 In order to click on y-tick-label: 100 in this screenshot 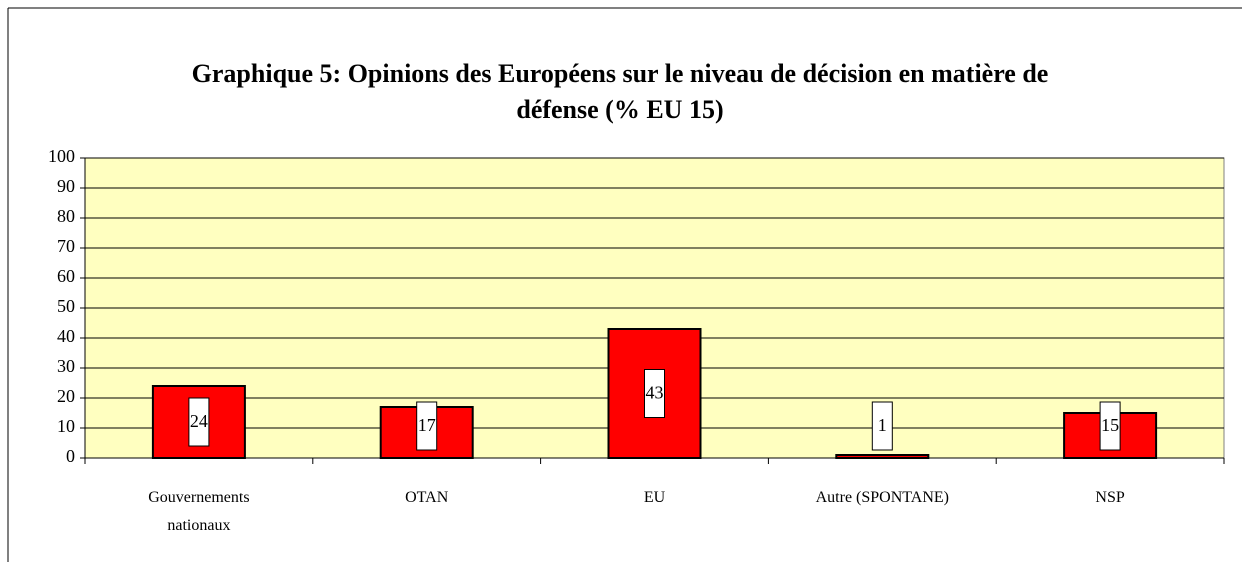, I will do `click(61, 156)`.